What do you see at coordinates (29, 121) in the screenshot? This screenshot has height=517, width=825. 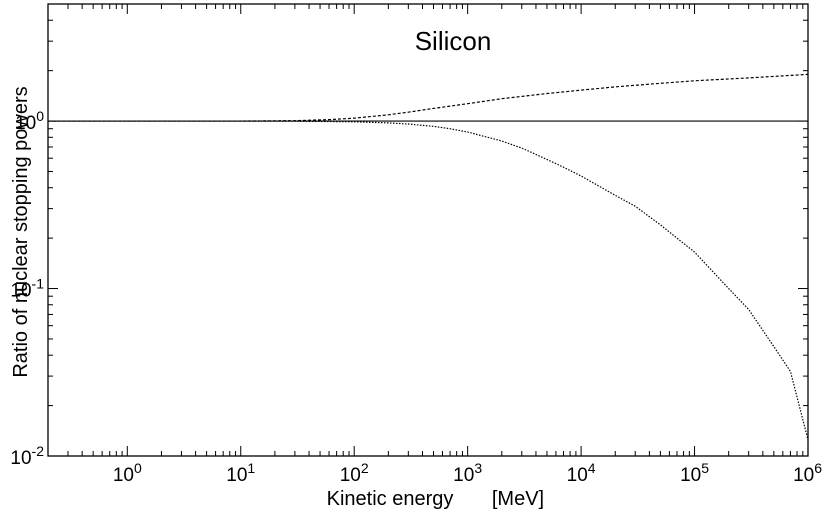 I see `y-tick-label: 10⁰` at bounding box center [29, 121].